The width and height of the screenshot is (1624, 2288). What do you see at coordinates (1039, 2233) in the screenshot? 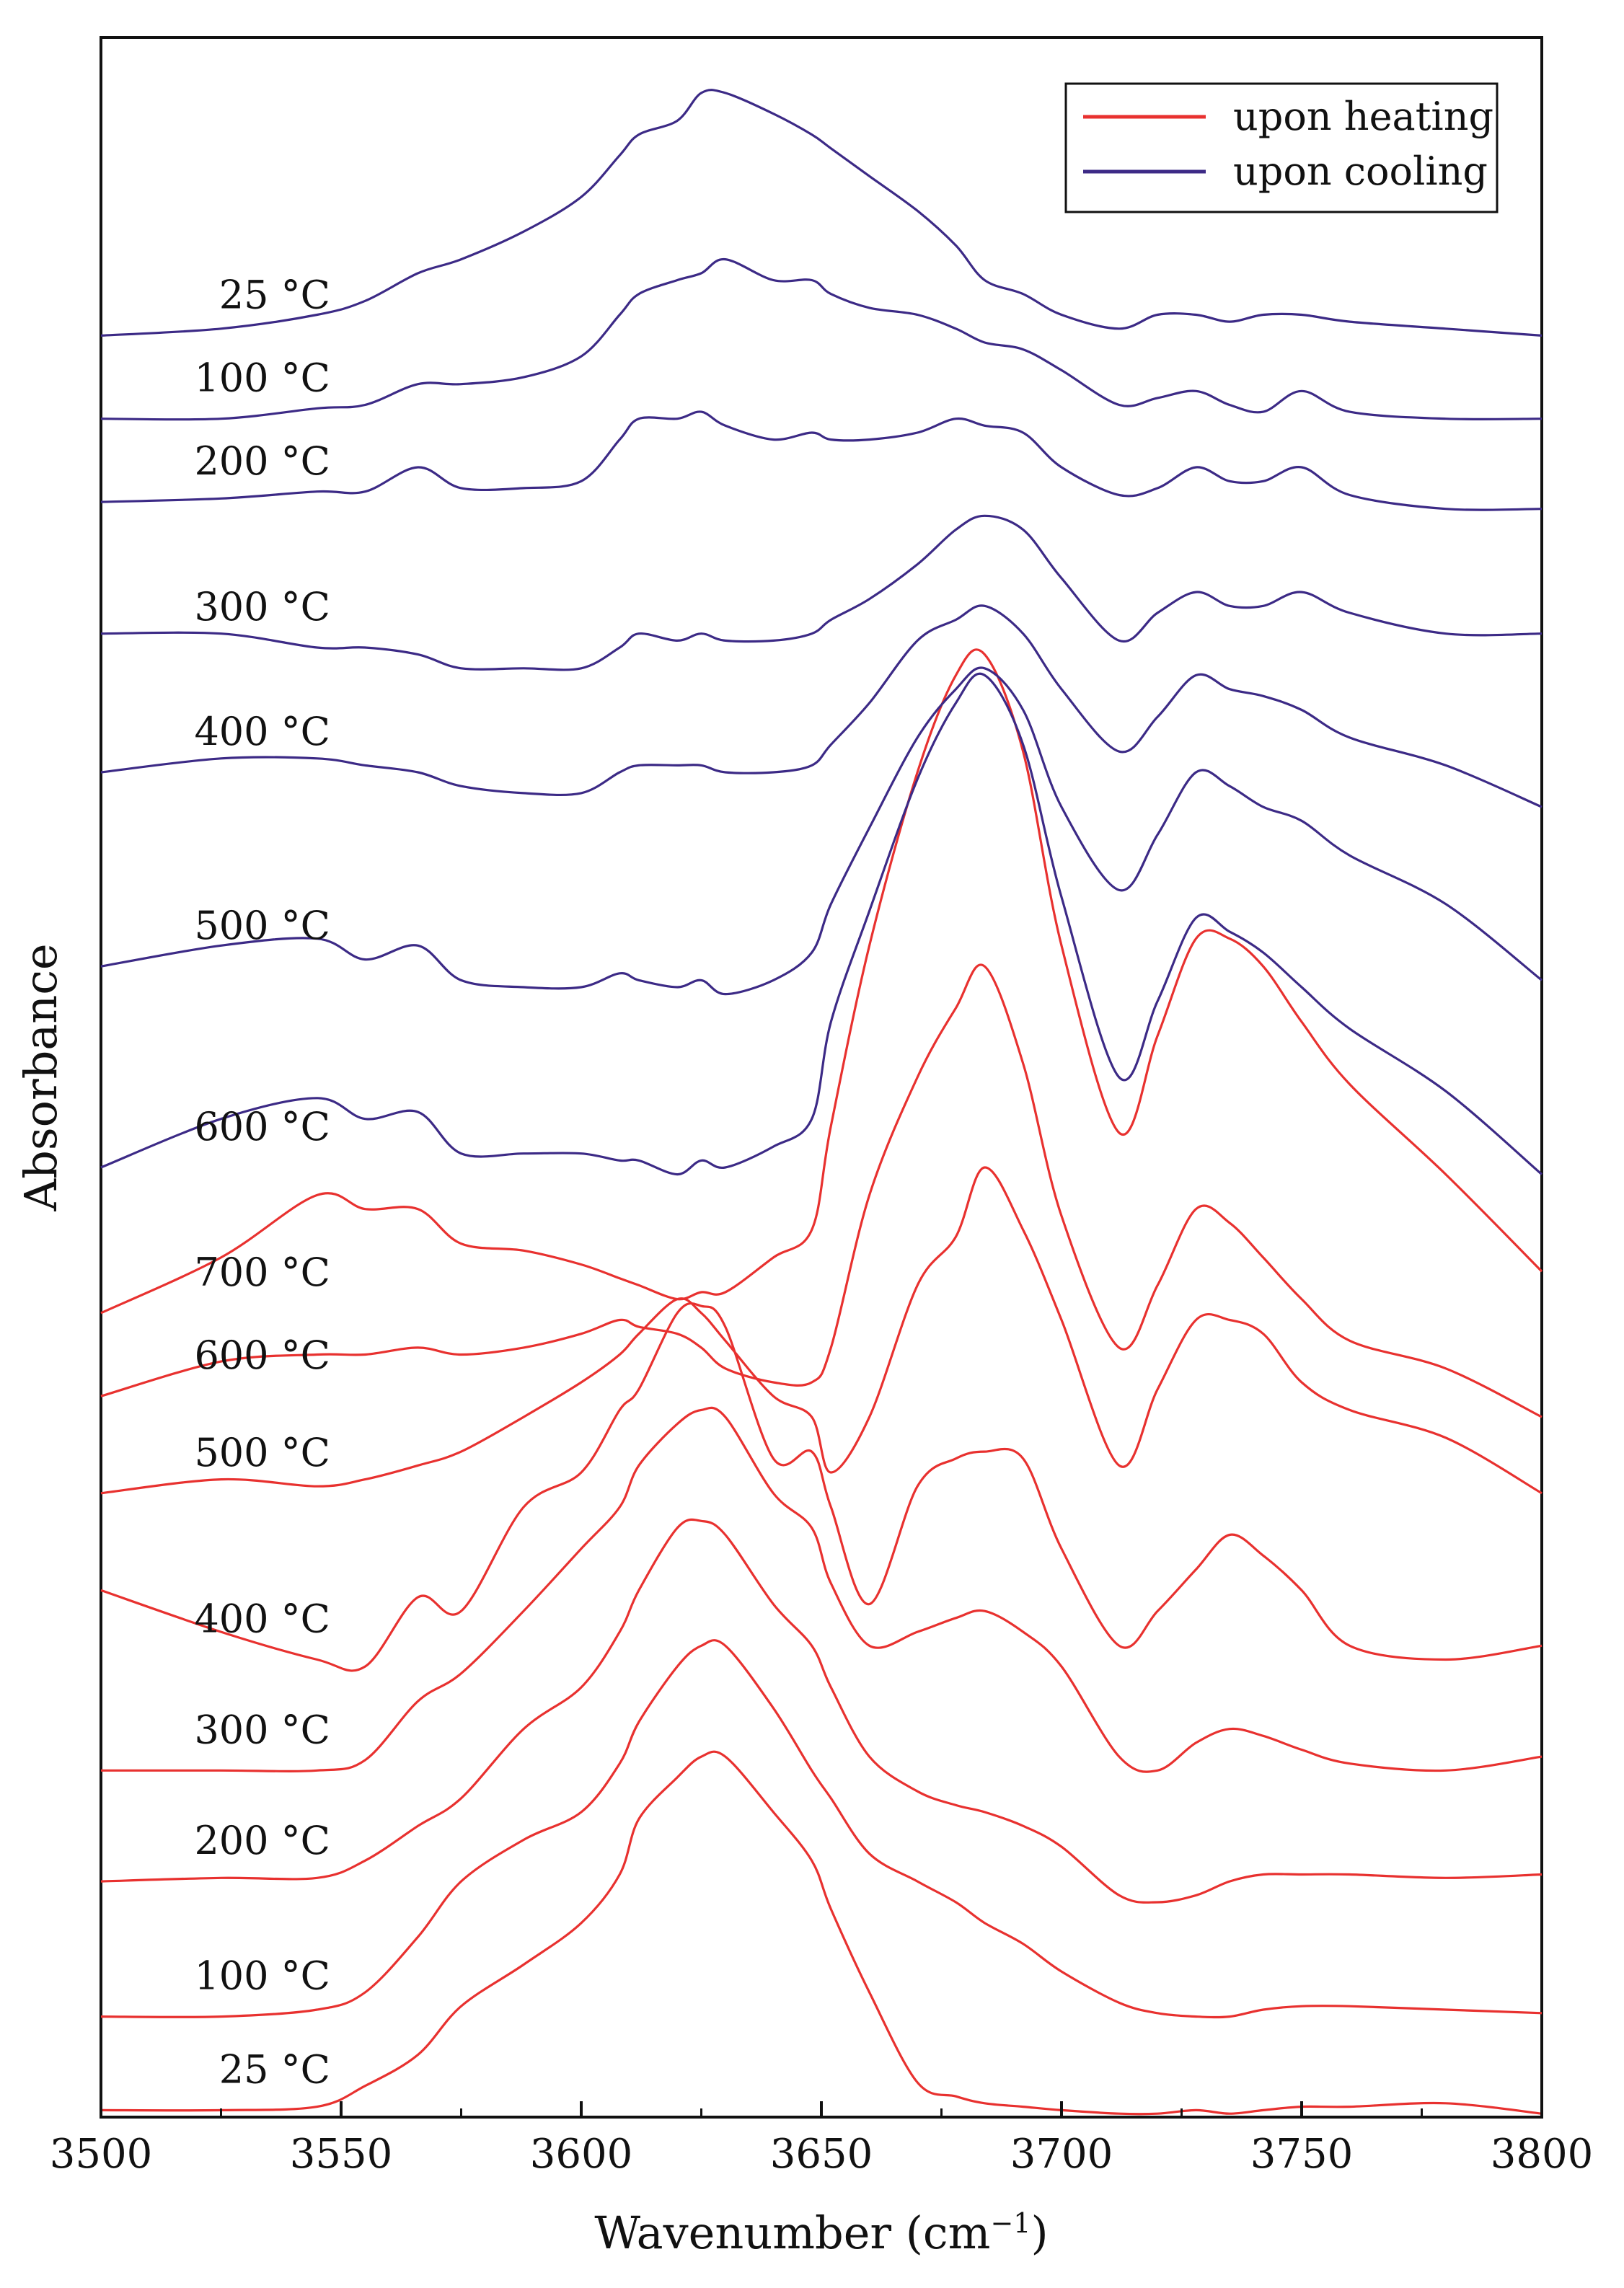
I see `x-axis-title-suffix: )` at bounding box center [1039, 2233].